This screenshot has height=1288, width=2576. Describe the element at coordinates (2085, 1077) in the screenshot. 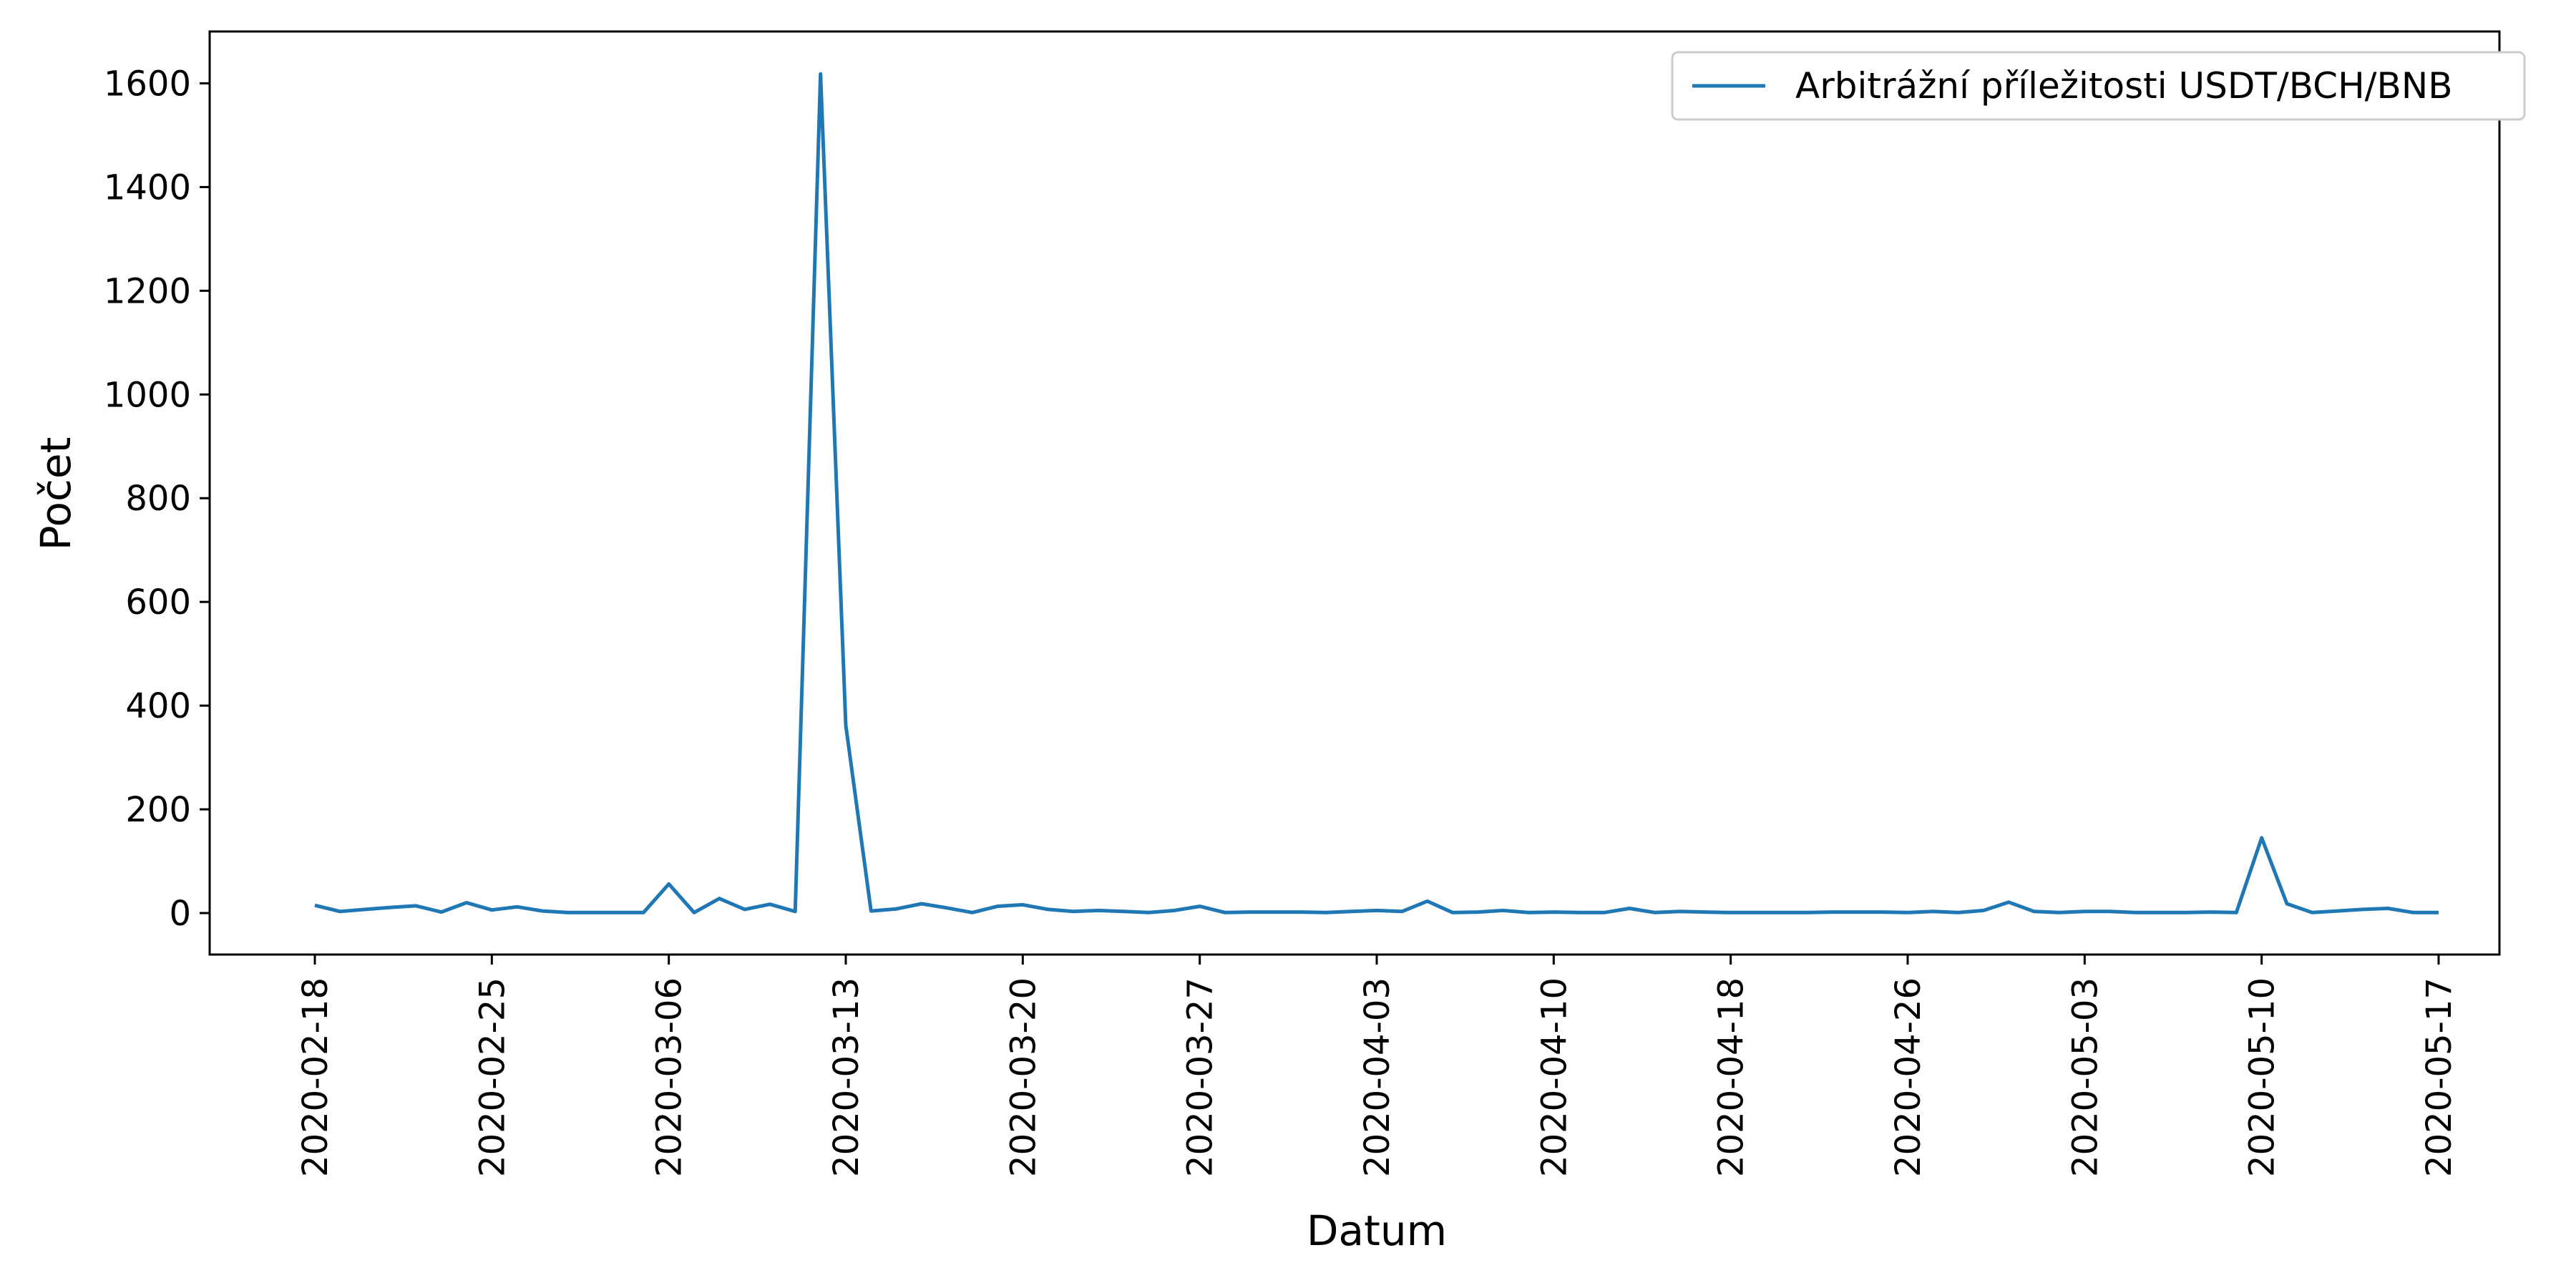

I see `x-tick-label: 2020-05-03` at that location.